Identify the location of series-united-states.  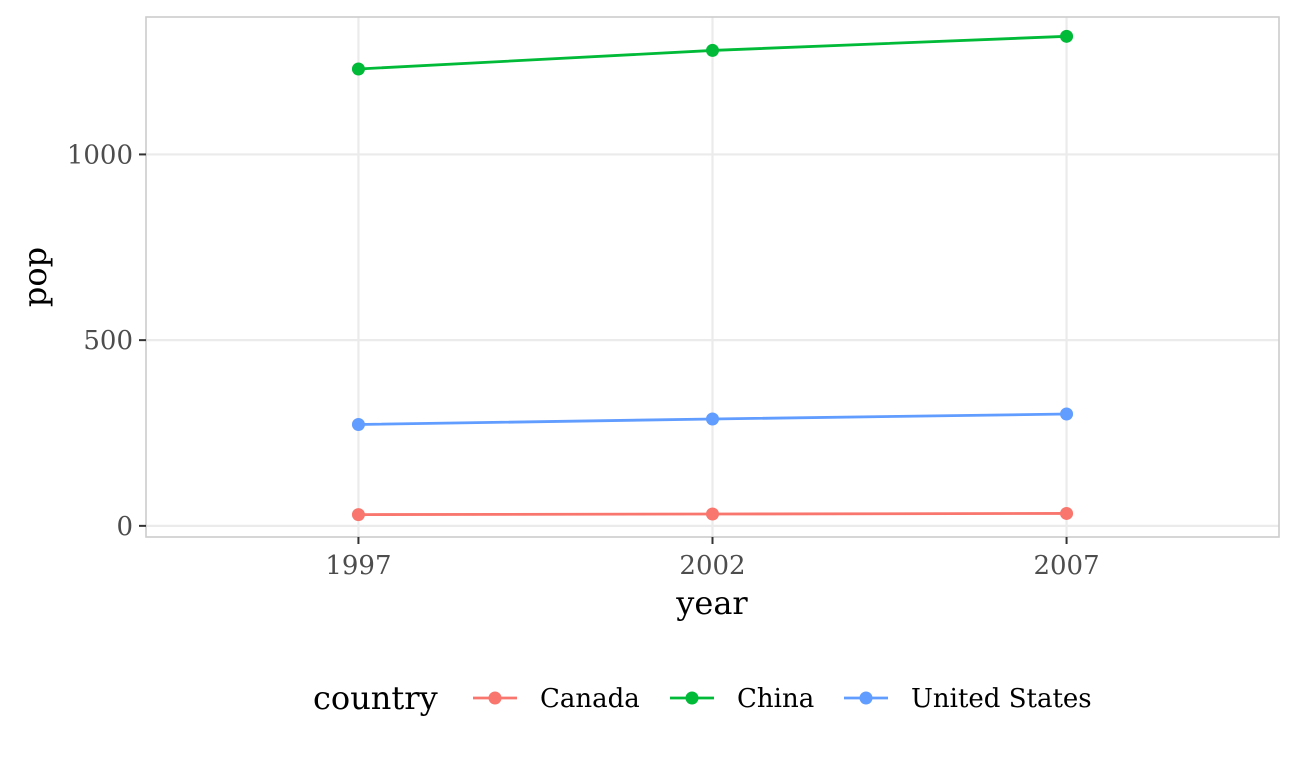
(712, 419).